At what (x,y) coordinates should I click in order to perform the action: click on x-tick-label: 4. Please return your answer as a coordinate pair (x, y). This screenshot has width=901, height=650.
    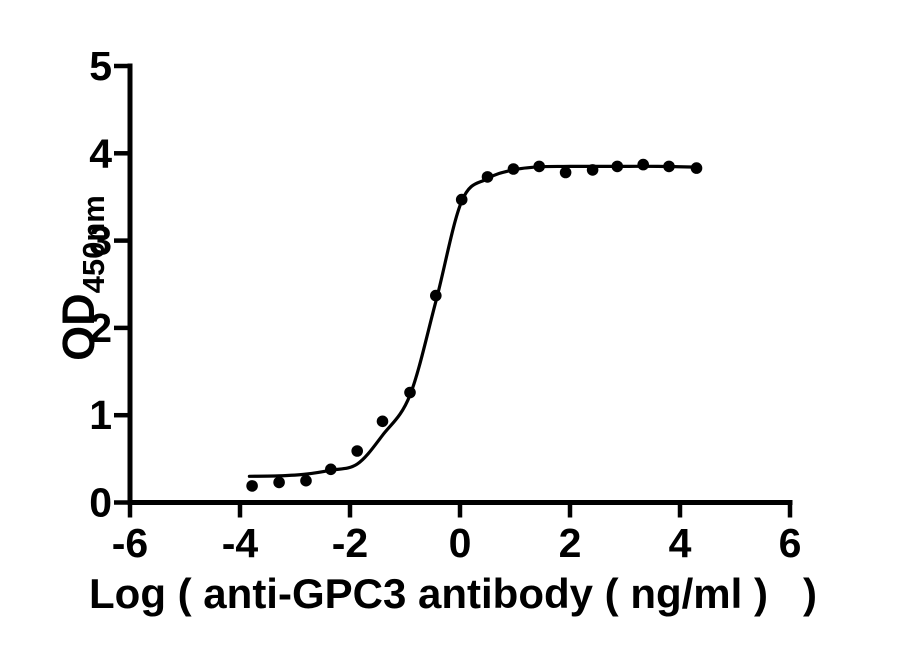
    Looking at the image, I should click on (680, 543).